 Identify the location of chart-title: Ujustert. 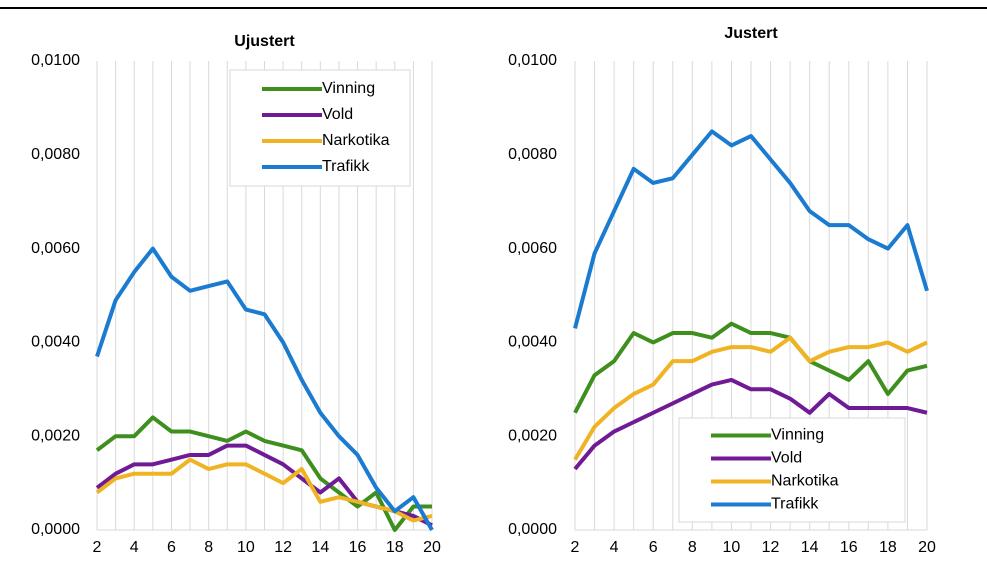
(264, 41).